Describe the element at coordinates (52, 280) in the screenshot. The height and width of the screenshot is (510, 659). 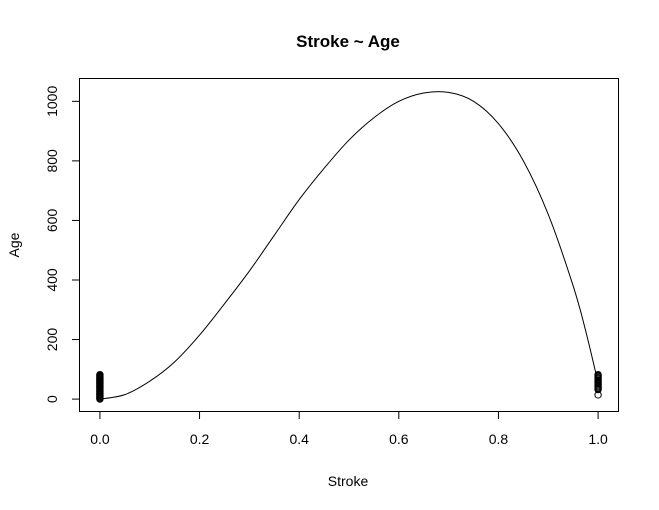
I see `y-tick-label: 400` at that location.